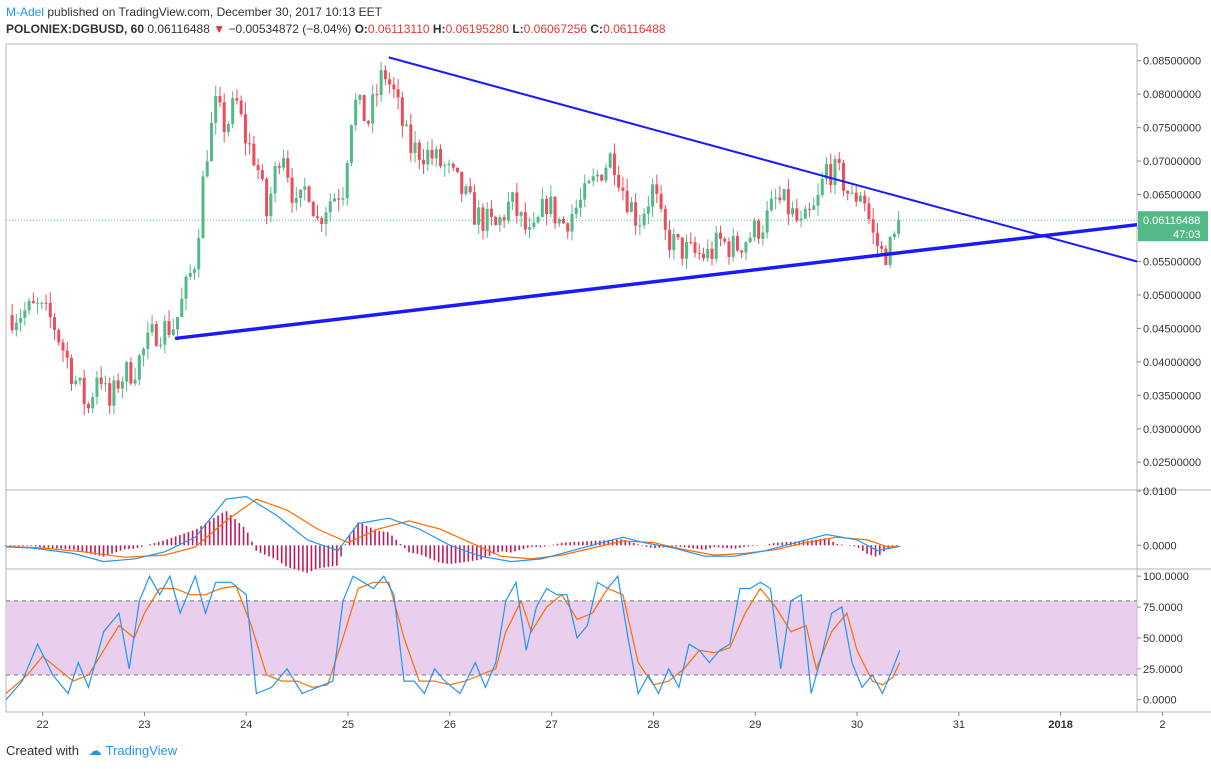 This screenshot has height=769, width=1211. What do you see at coordinates (653, 725) in the screenshot?
I see `x-tick-label: 28` at bounding box center [653, 725].